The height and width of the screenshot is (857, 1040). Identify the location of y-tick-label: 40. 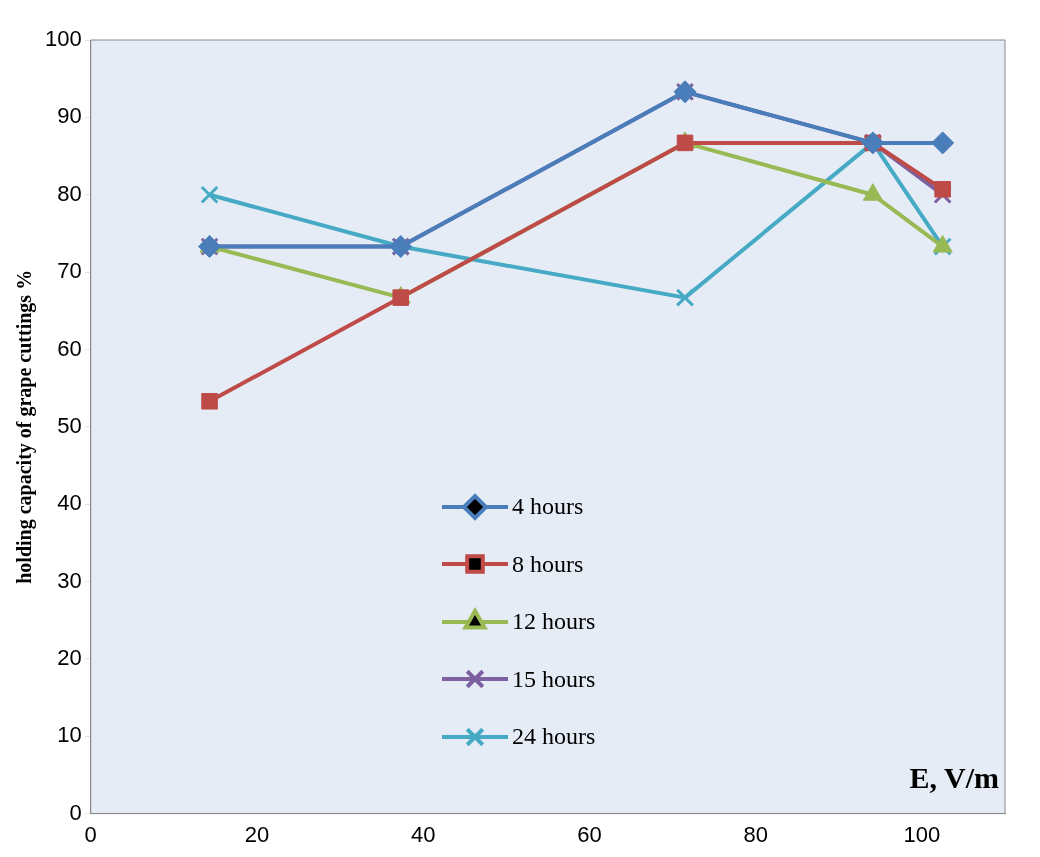
(69, 503).